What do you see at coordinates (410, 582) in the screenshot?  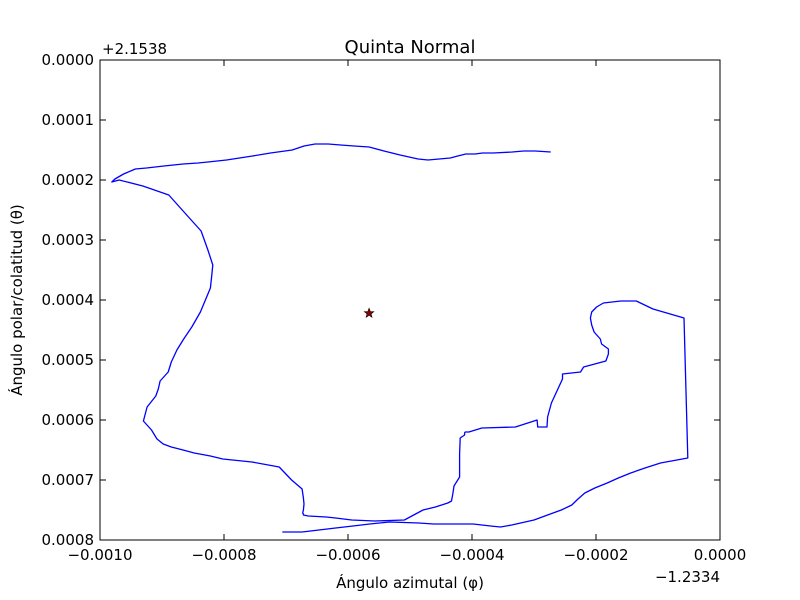 I see `x-axis-label: Ángulo azimutal (φ)` at bounding box center [410, 582].